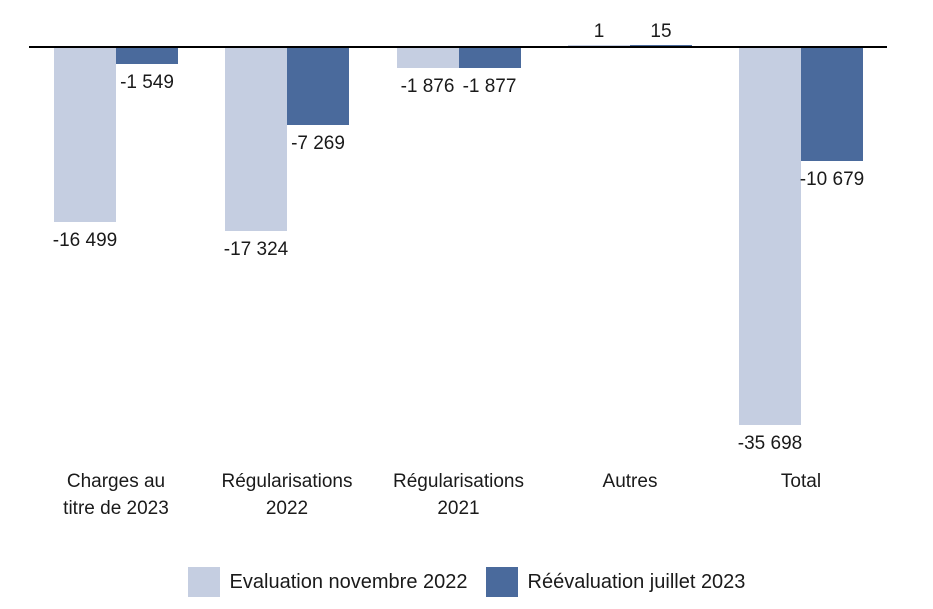  Describe the element at coordinates (318, 86) in the screenshot. I see `bar-series2-regularisations-2022` at that location.